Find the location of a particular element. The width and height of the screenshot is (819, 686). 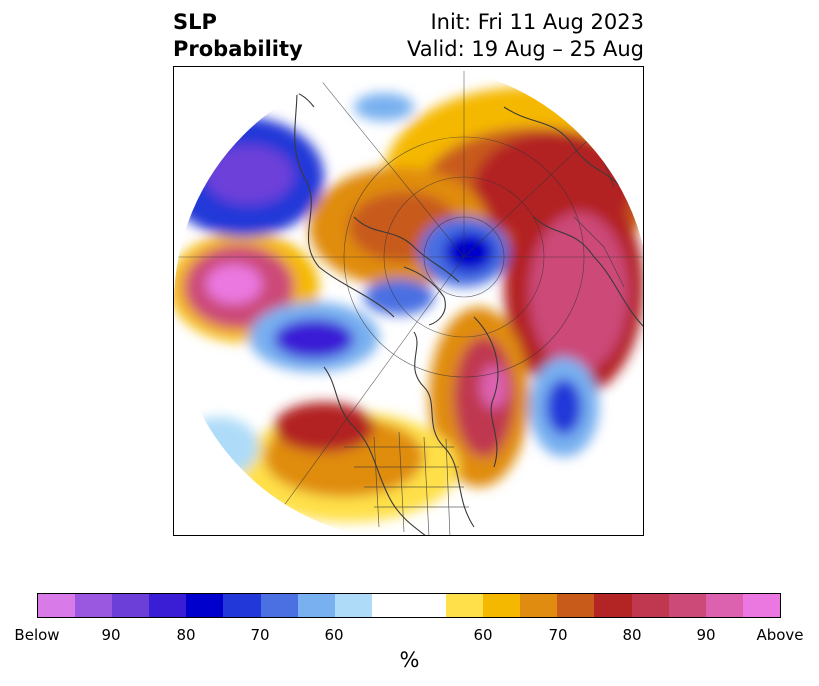

probability-colorbar is located at coordinates (409, 605).